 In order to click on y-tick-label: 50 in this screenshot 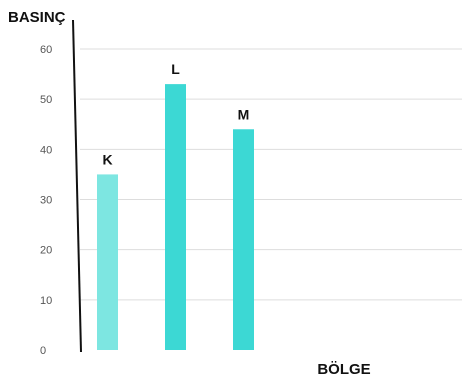, I will do `click(46, 100)`.